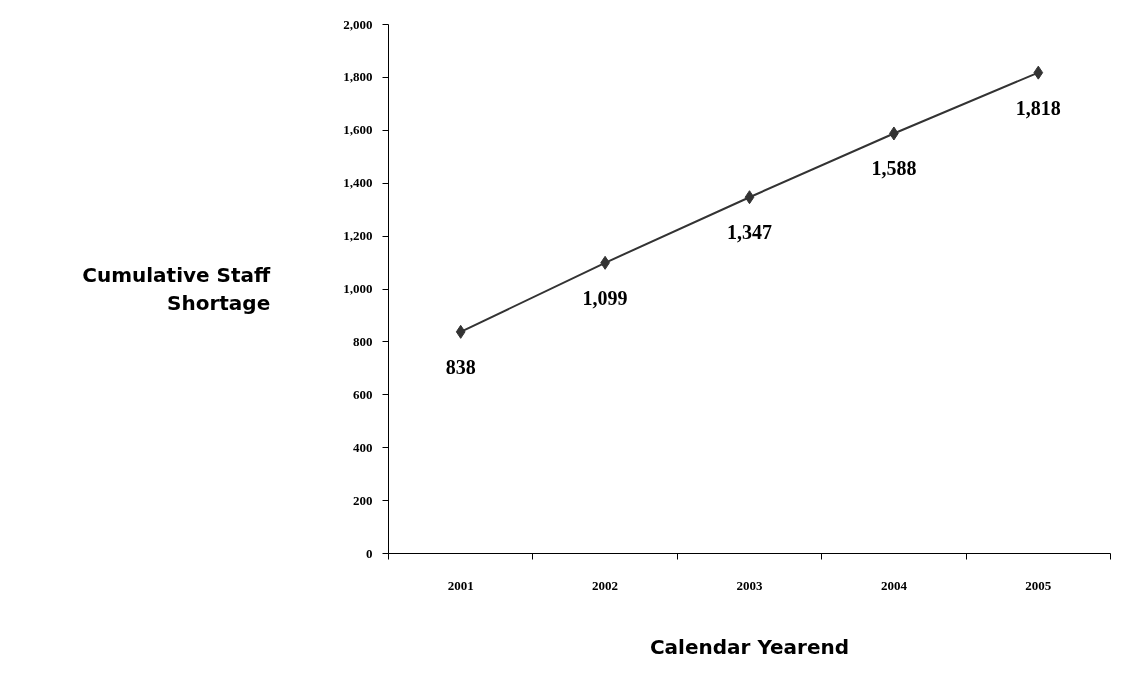 This screenshot has height=681, width=1125. I want to click on y-axis-title: Cumulative Staff Shortage, so click(177, 289).